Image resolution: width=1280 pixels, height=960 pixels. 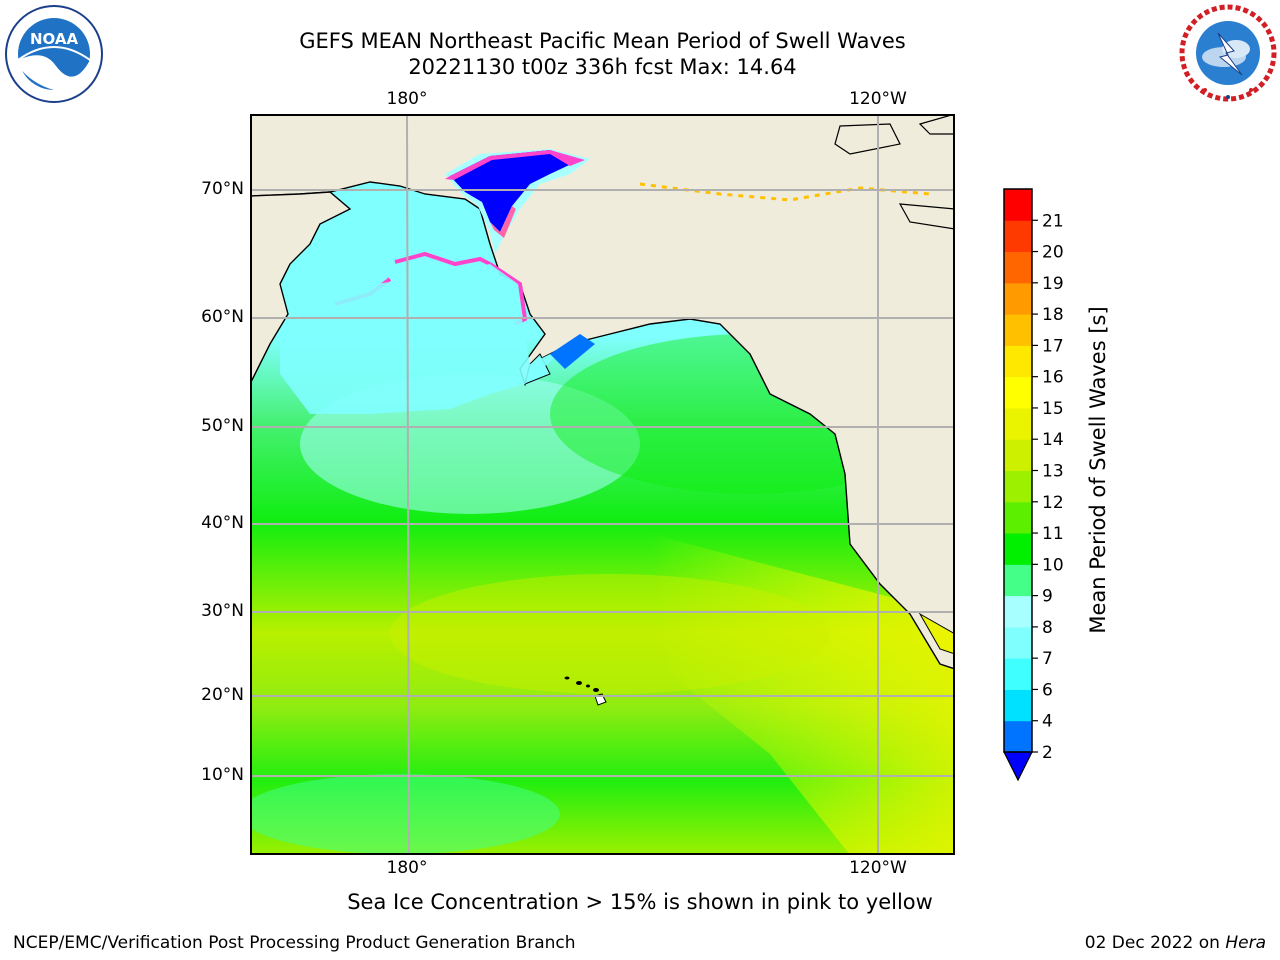 I want to click on colorbar-tick-label: 20, so click(x=1053, y=253).